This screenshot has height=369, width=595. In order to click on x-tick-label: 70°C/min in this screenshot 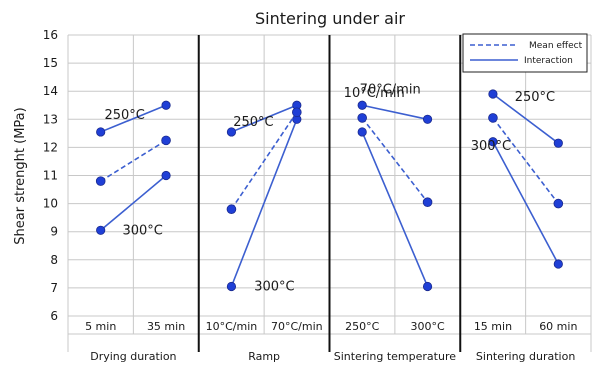, I will do `click(297, 326)`.